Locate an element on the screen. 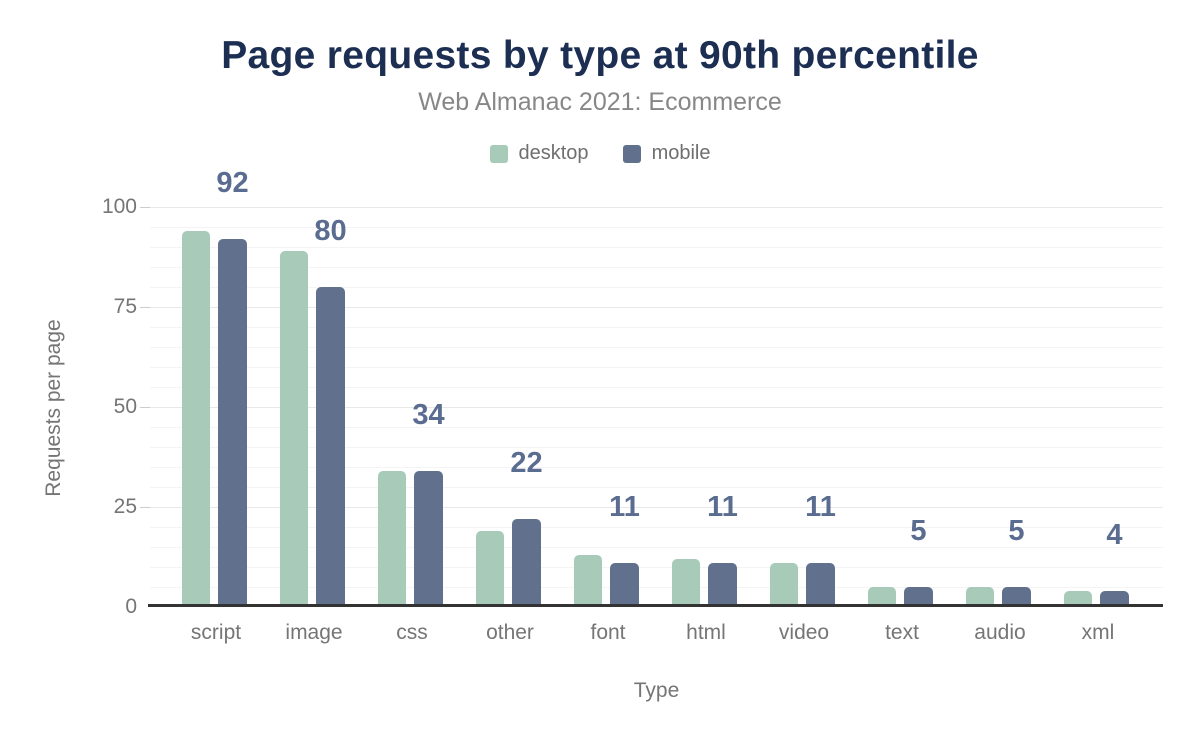 This screenshot has width=1200, height=742. bar-desktop-audio is located at coordinates (980, 597).